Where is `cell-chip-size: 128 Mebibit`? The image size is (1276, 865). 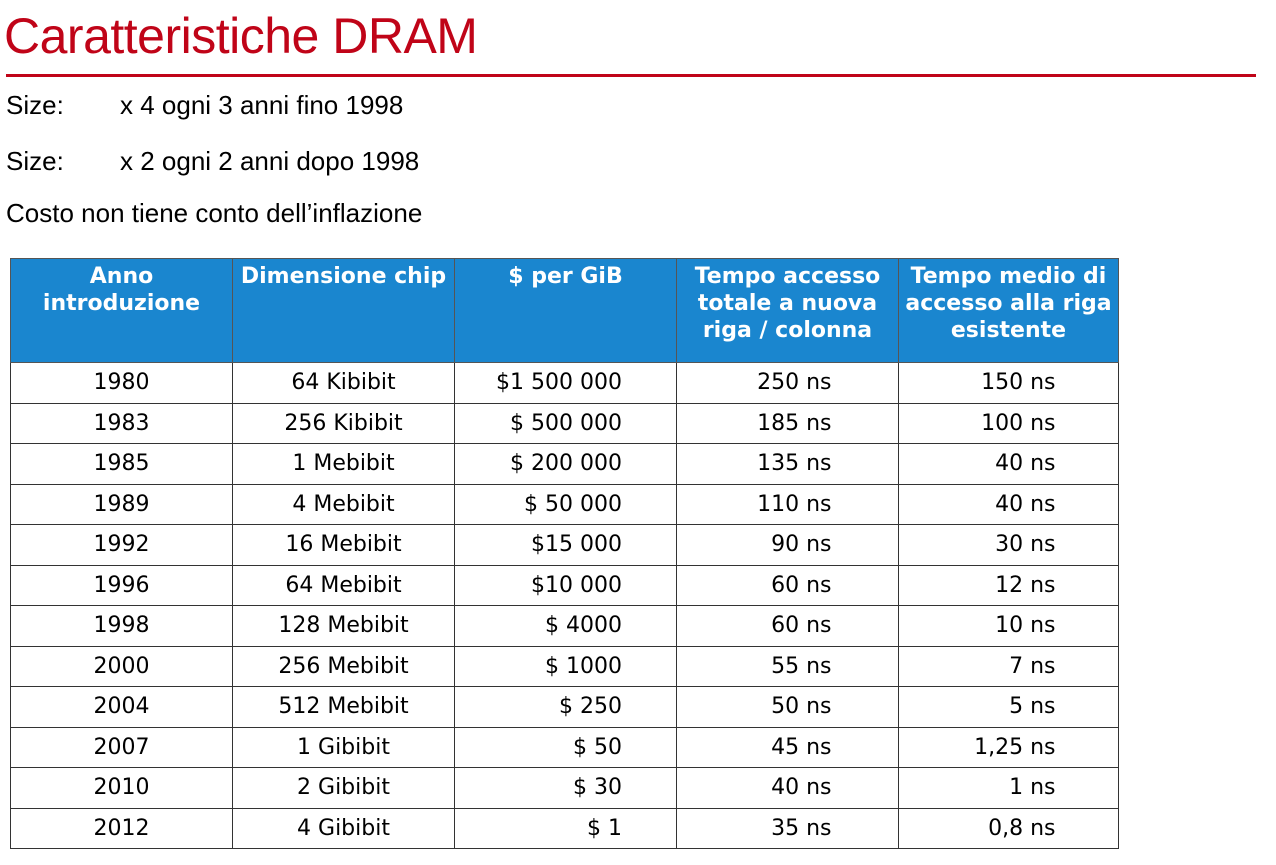 cell-chip-size: 128 Mebibit is located at coordinates (343, 626).